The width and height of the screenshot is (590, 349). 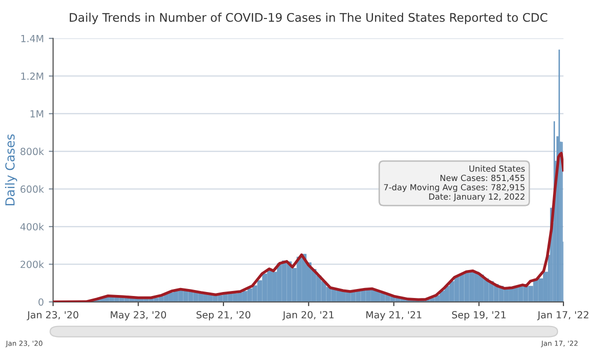 I want to click on y-tick-label: 800k, so click(x=32, y=152).